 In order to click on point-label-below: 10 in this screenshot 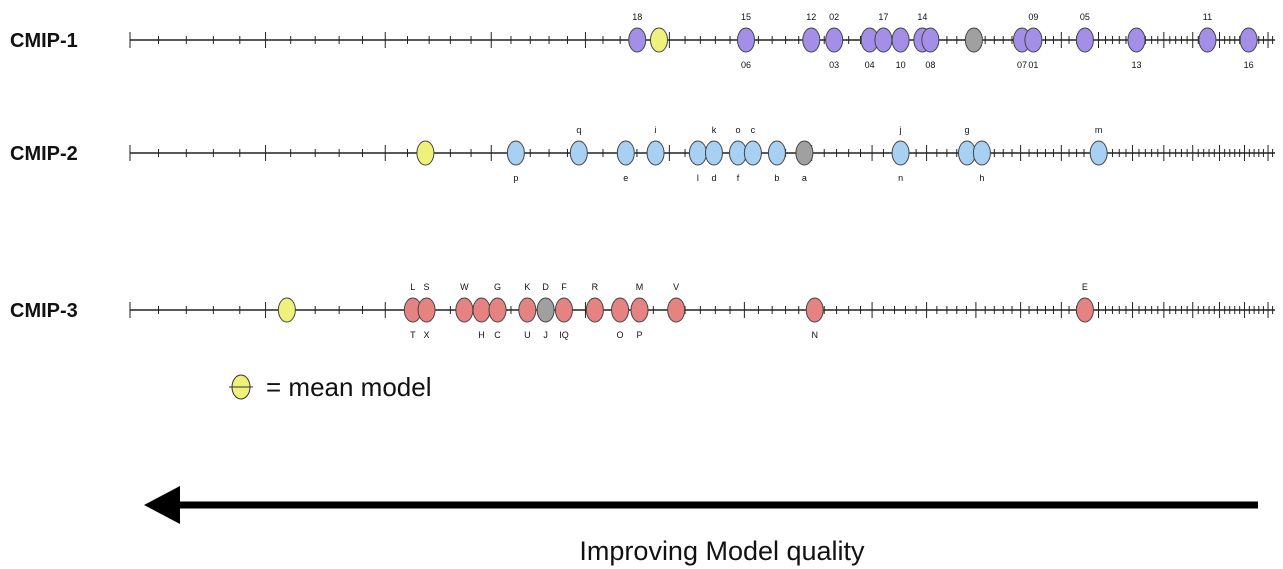, I will do `click(901, 65)`.